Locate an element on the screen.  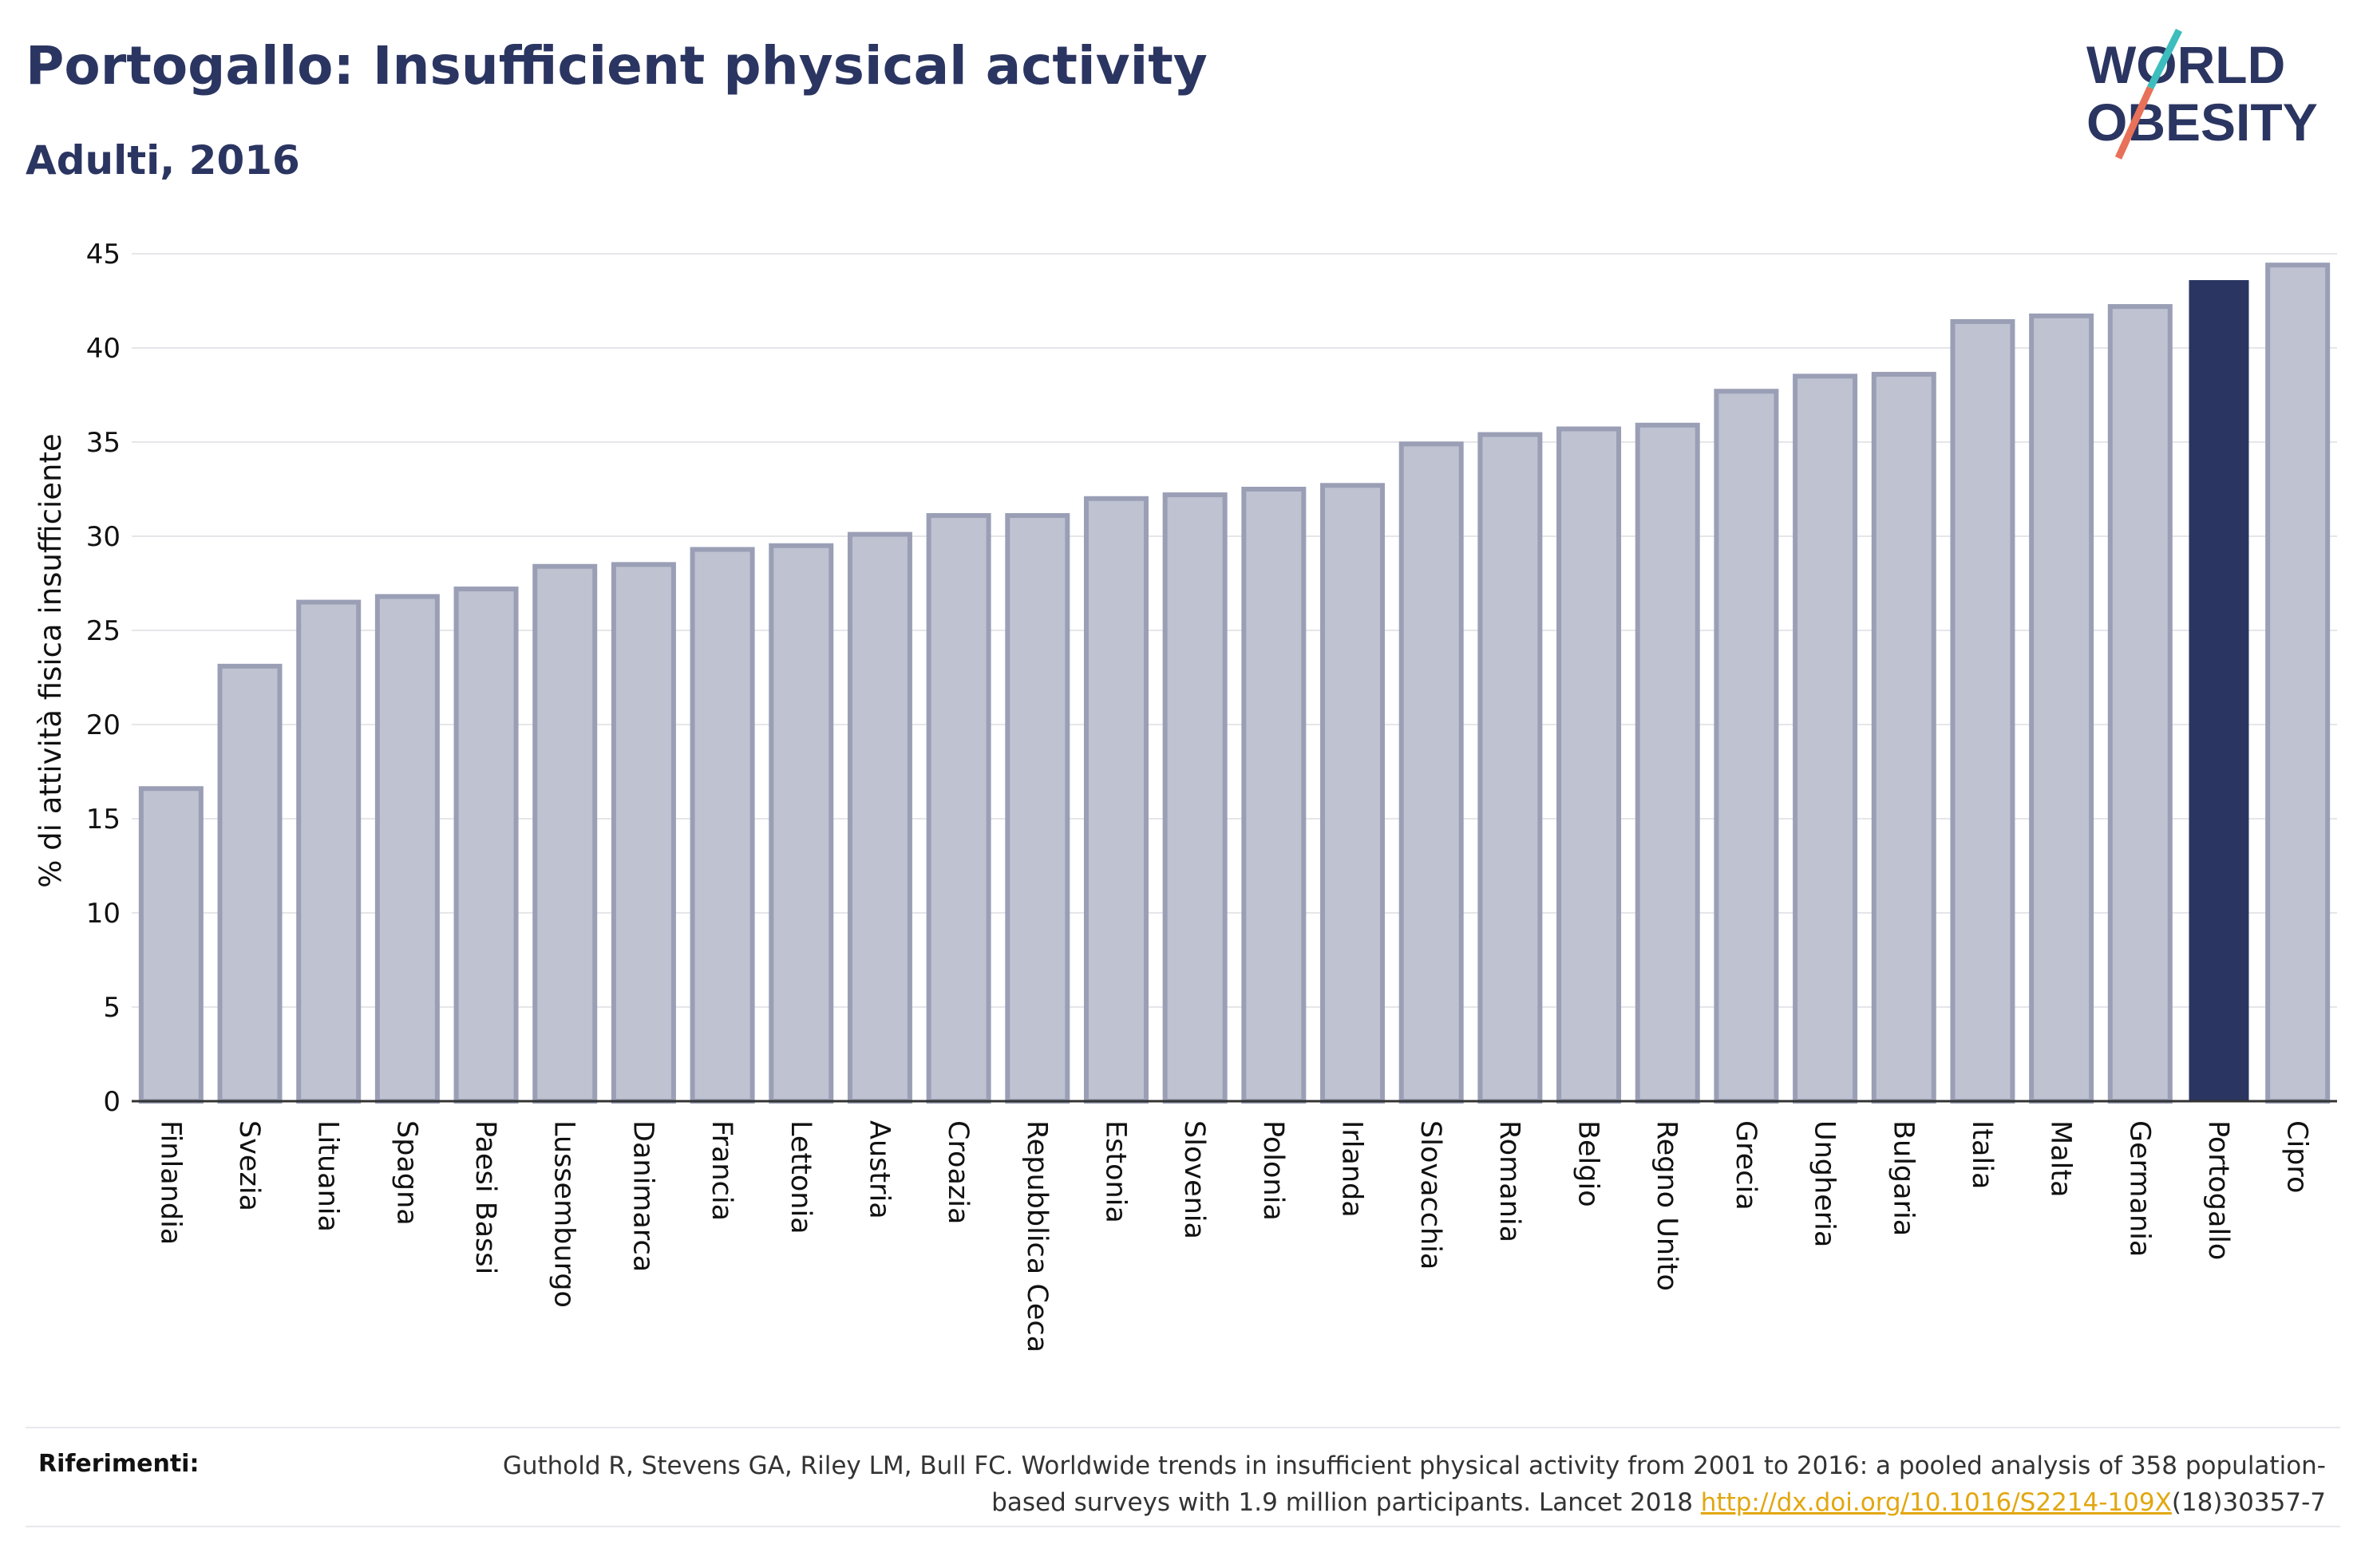
x-tick-label: Regno Unito is located at coordinates (1667, 1205).